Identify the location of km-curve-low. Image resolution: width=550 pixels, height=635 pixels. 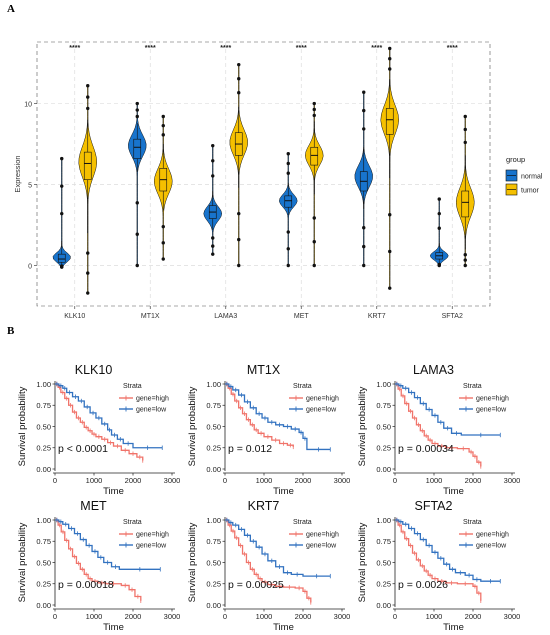
(109, 416).